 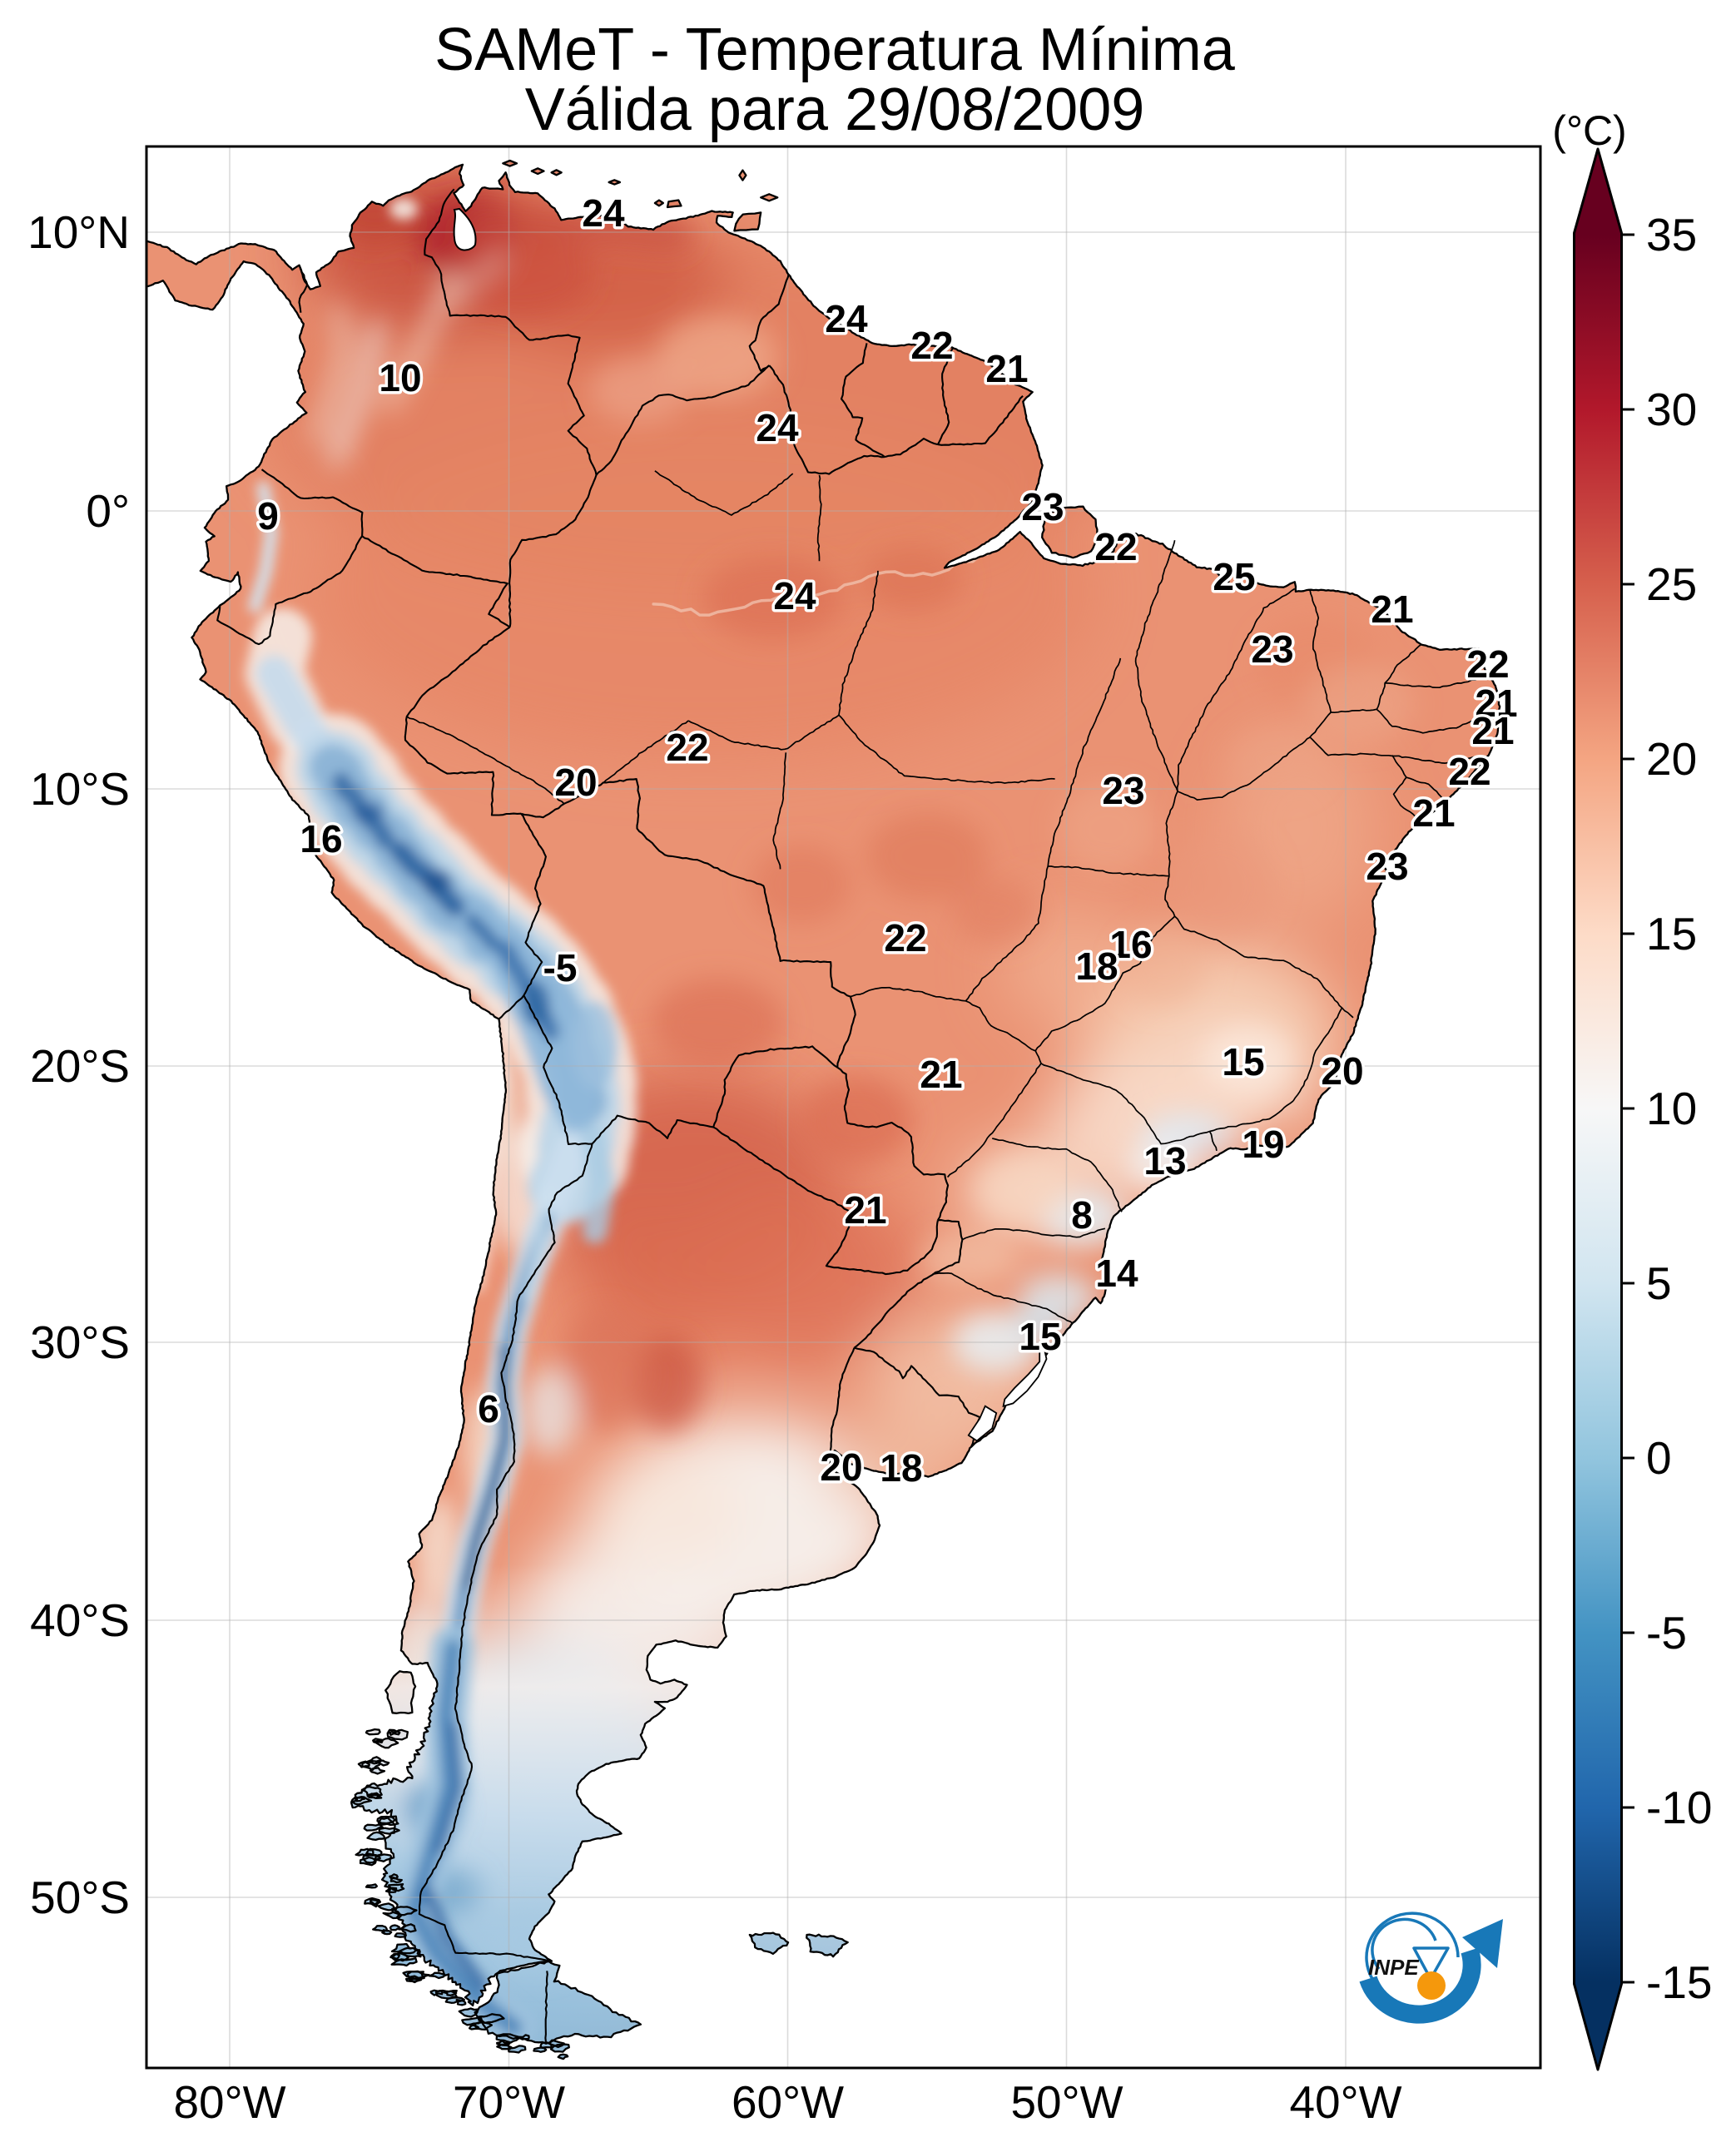 What do you see at coordinates (835, 50) in the screenshot?
I see `svg-text: SAMeT - Temperatura Mínima` at bounding box center [835, 50].